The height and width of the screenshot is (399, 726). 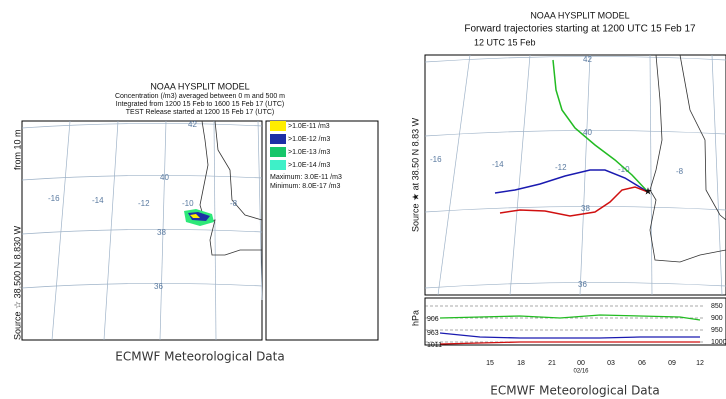 I want to click on legend-label: >1.0E-12 /m3, so click(x=309, y=139).